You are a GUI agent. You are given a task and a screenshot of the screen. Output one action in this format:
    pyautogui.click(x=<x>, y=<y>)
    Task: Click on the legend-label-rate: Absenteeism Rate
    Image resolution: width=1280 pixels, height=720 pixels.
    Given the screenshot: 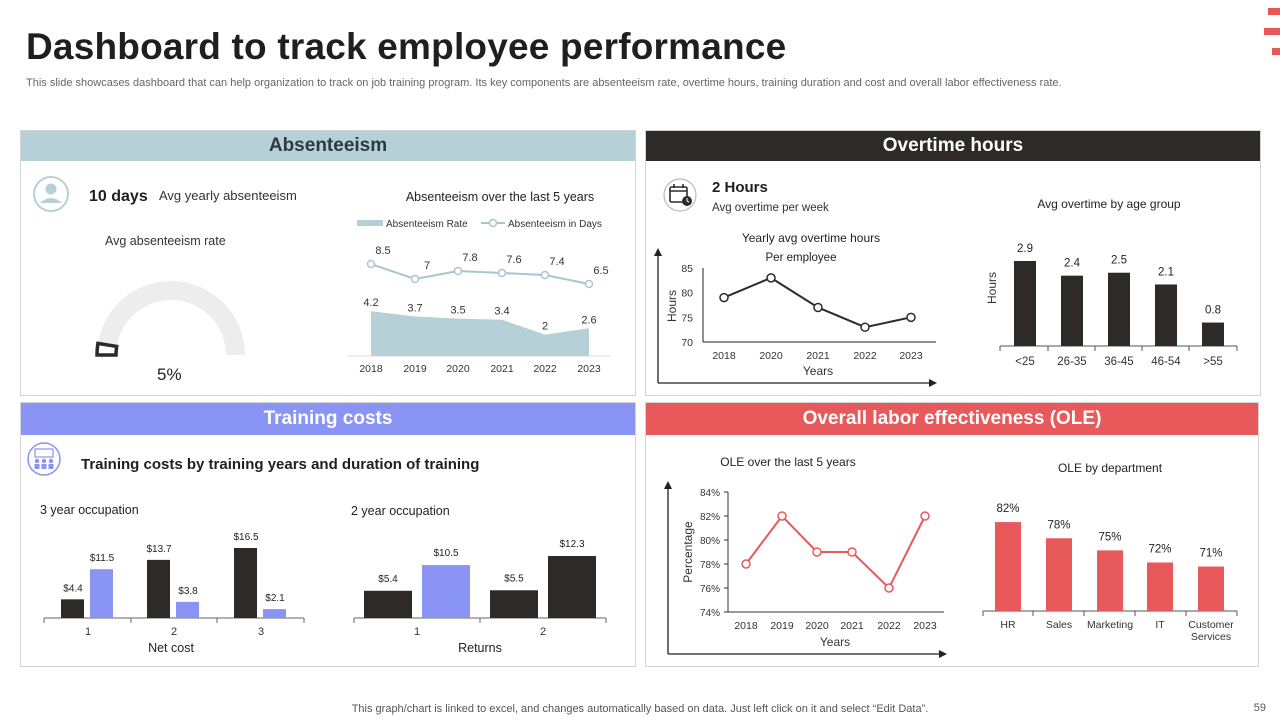 What is the action you would take?
    pyautogui.click(x=427, y=224)
    